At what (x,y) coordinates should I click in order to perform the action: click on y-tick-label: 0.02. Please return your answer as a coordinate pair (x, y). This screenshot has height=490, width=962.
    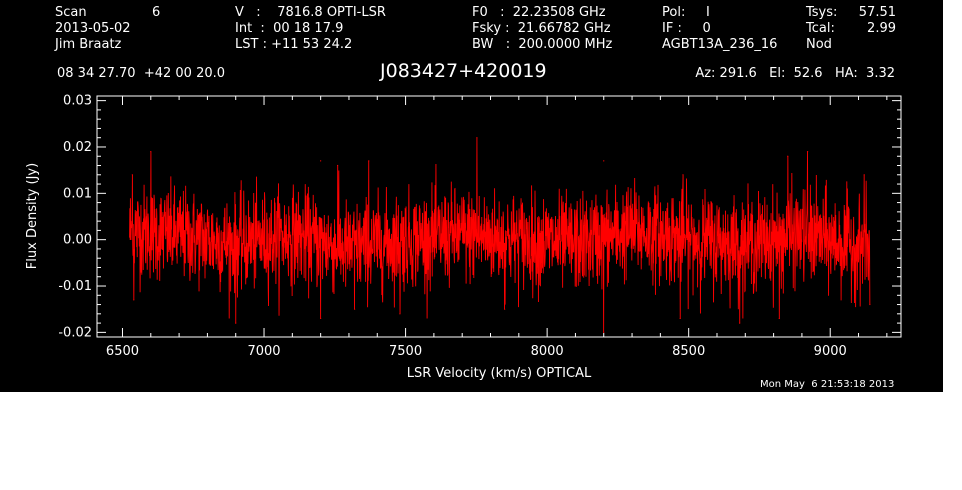
    Looking at the image, I should click on (77, 147).